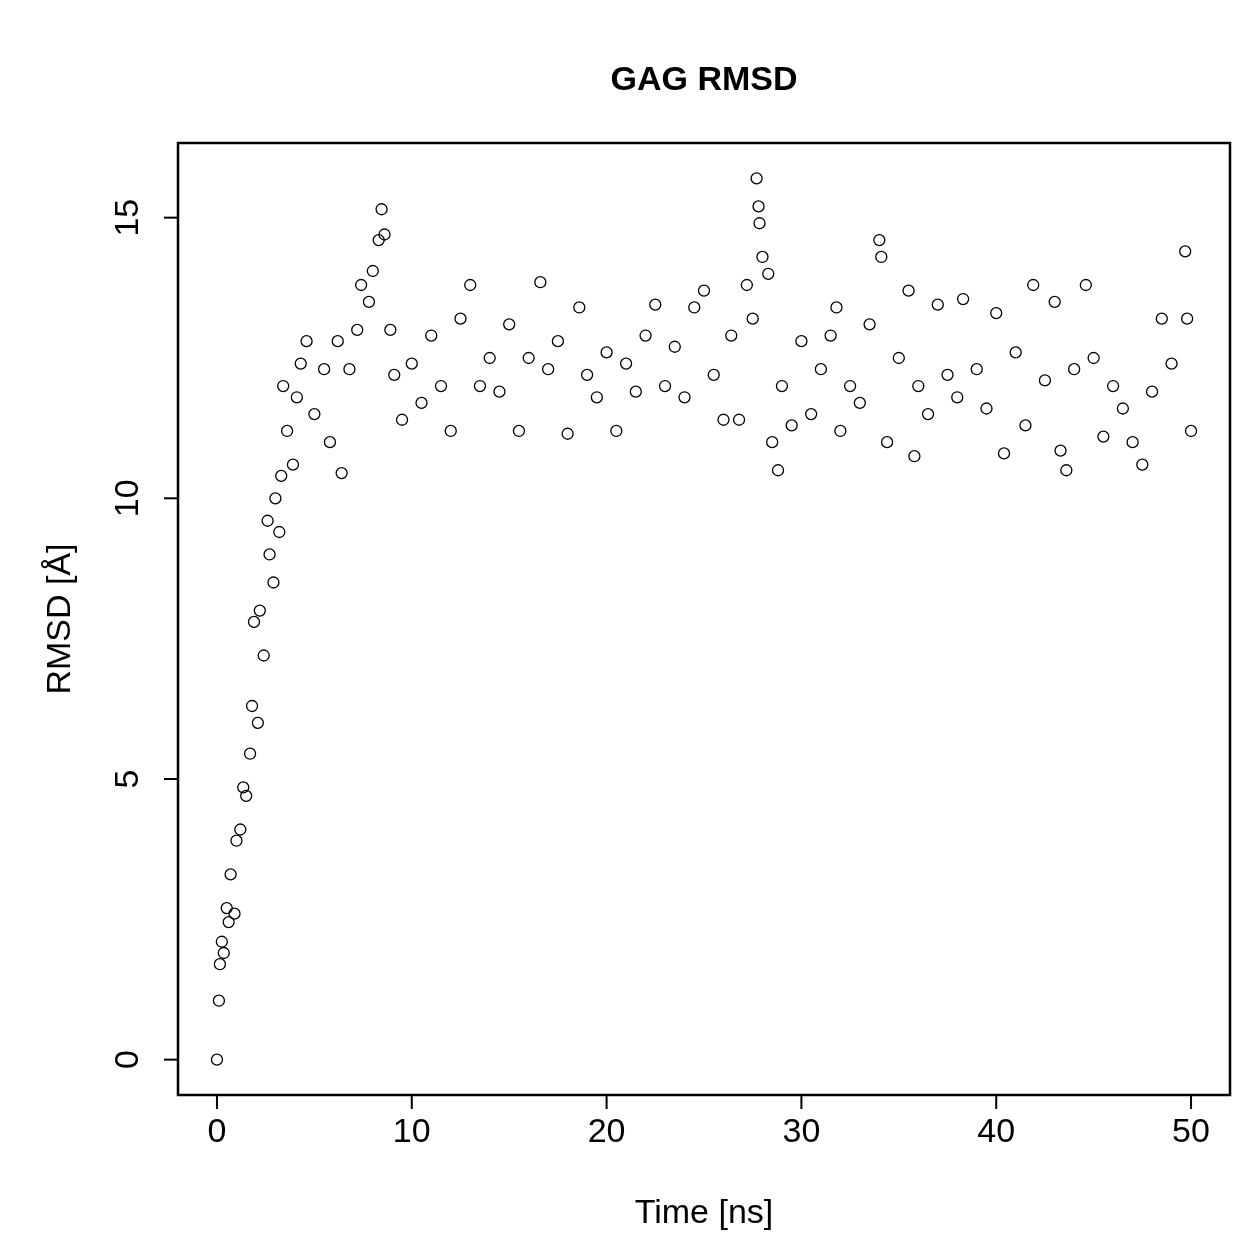  What do you see at coordinates (704, 1211) in the screenshot?
I see `x-axis-title: Time [ns]` at bounding box center [704, 1211].